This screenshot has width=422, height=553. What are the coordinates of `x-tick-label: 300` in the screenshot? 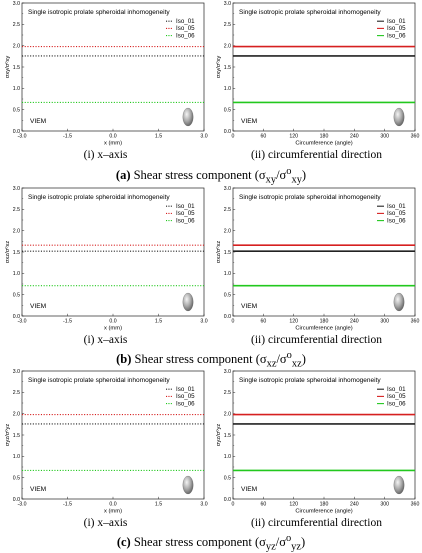 It's located at (384, 137).